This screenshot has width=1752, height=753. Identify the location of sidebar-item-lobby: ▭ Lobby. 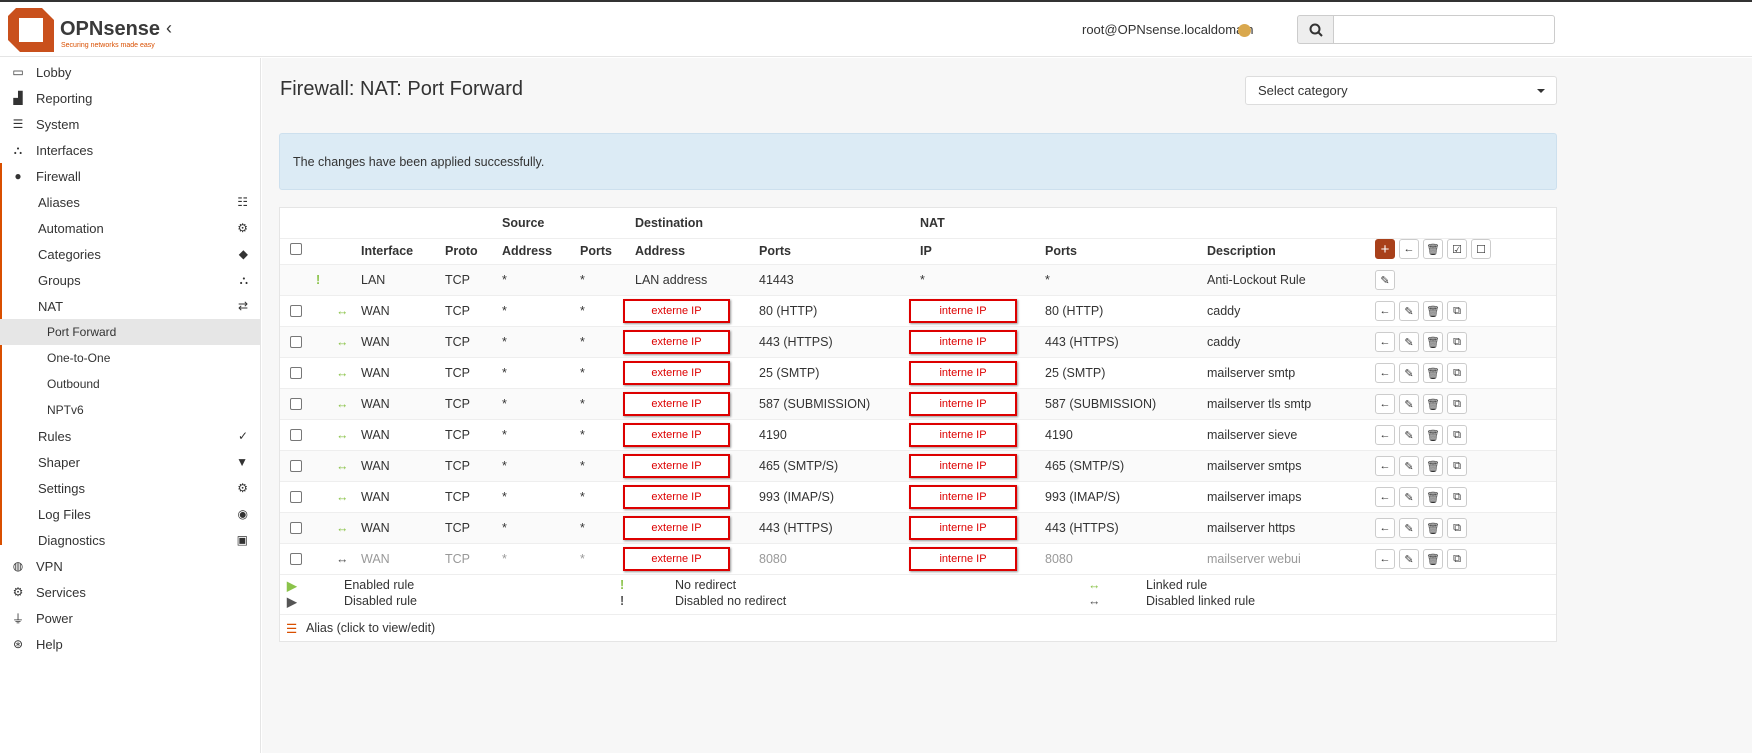
(130, 72).